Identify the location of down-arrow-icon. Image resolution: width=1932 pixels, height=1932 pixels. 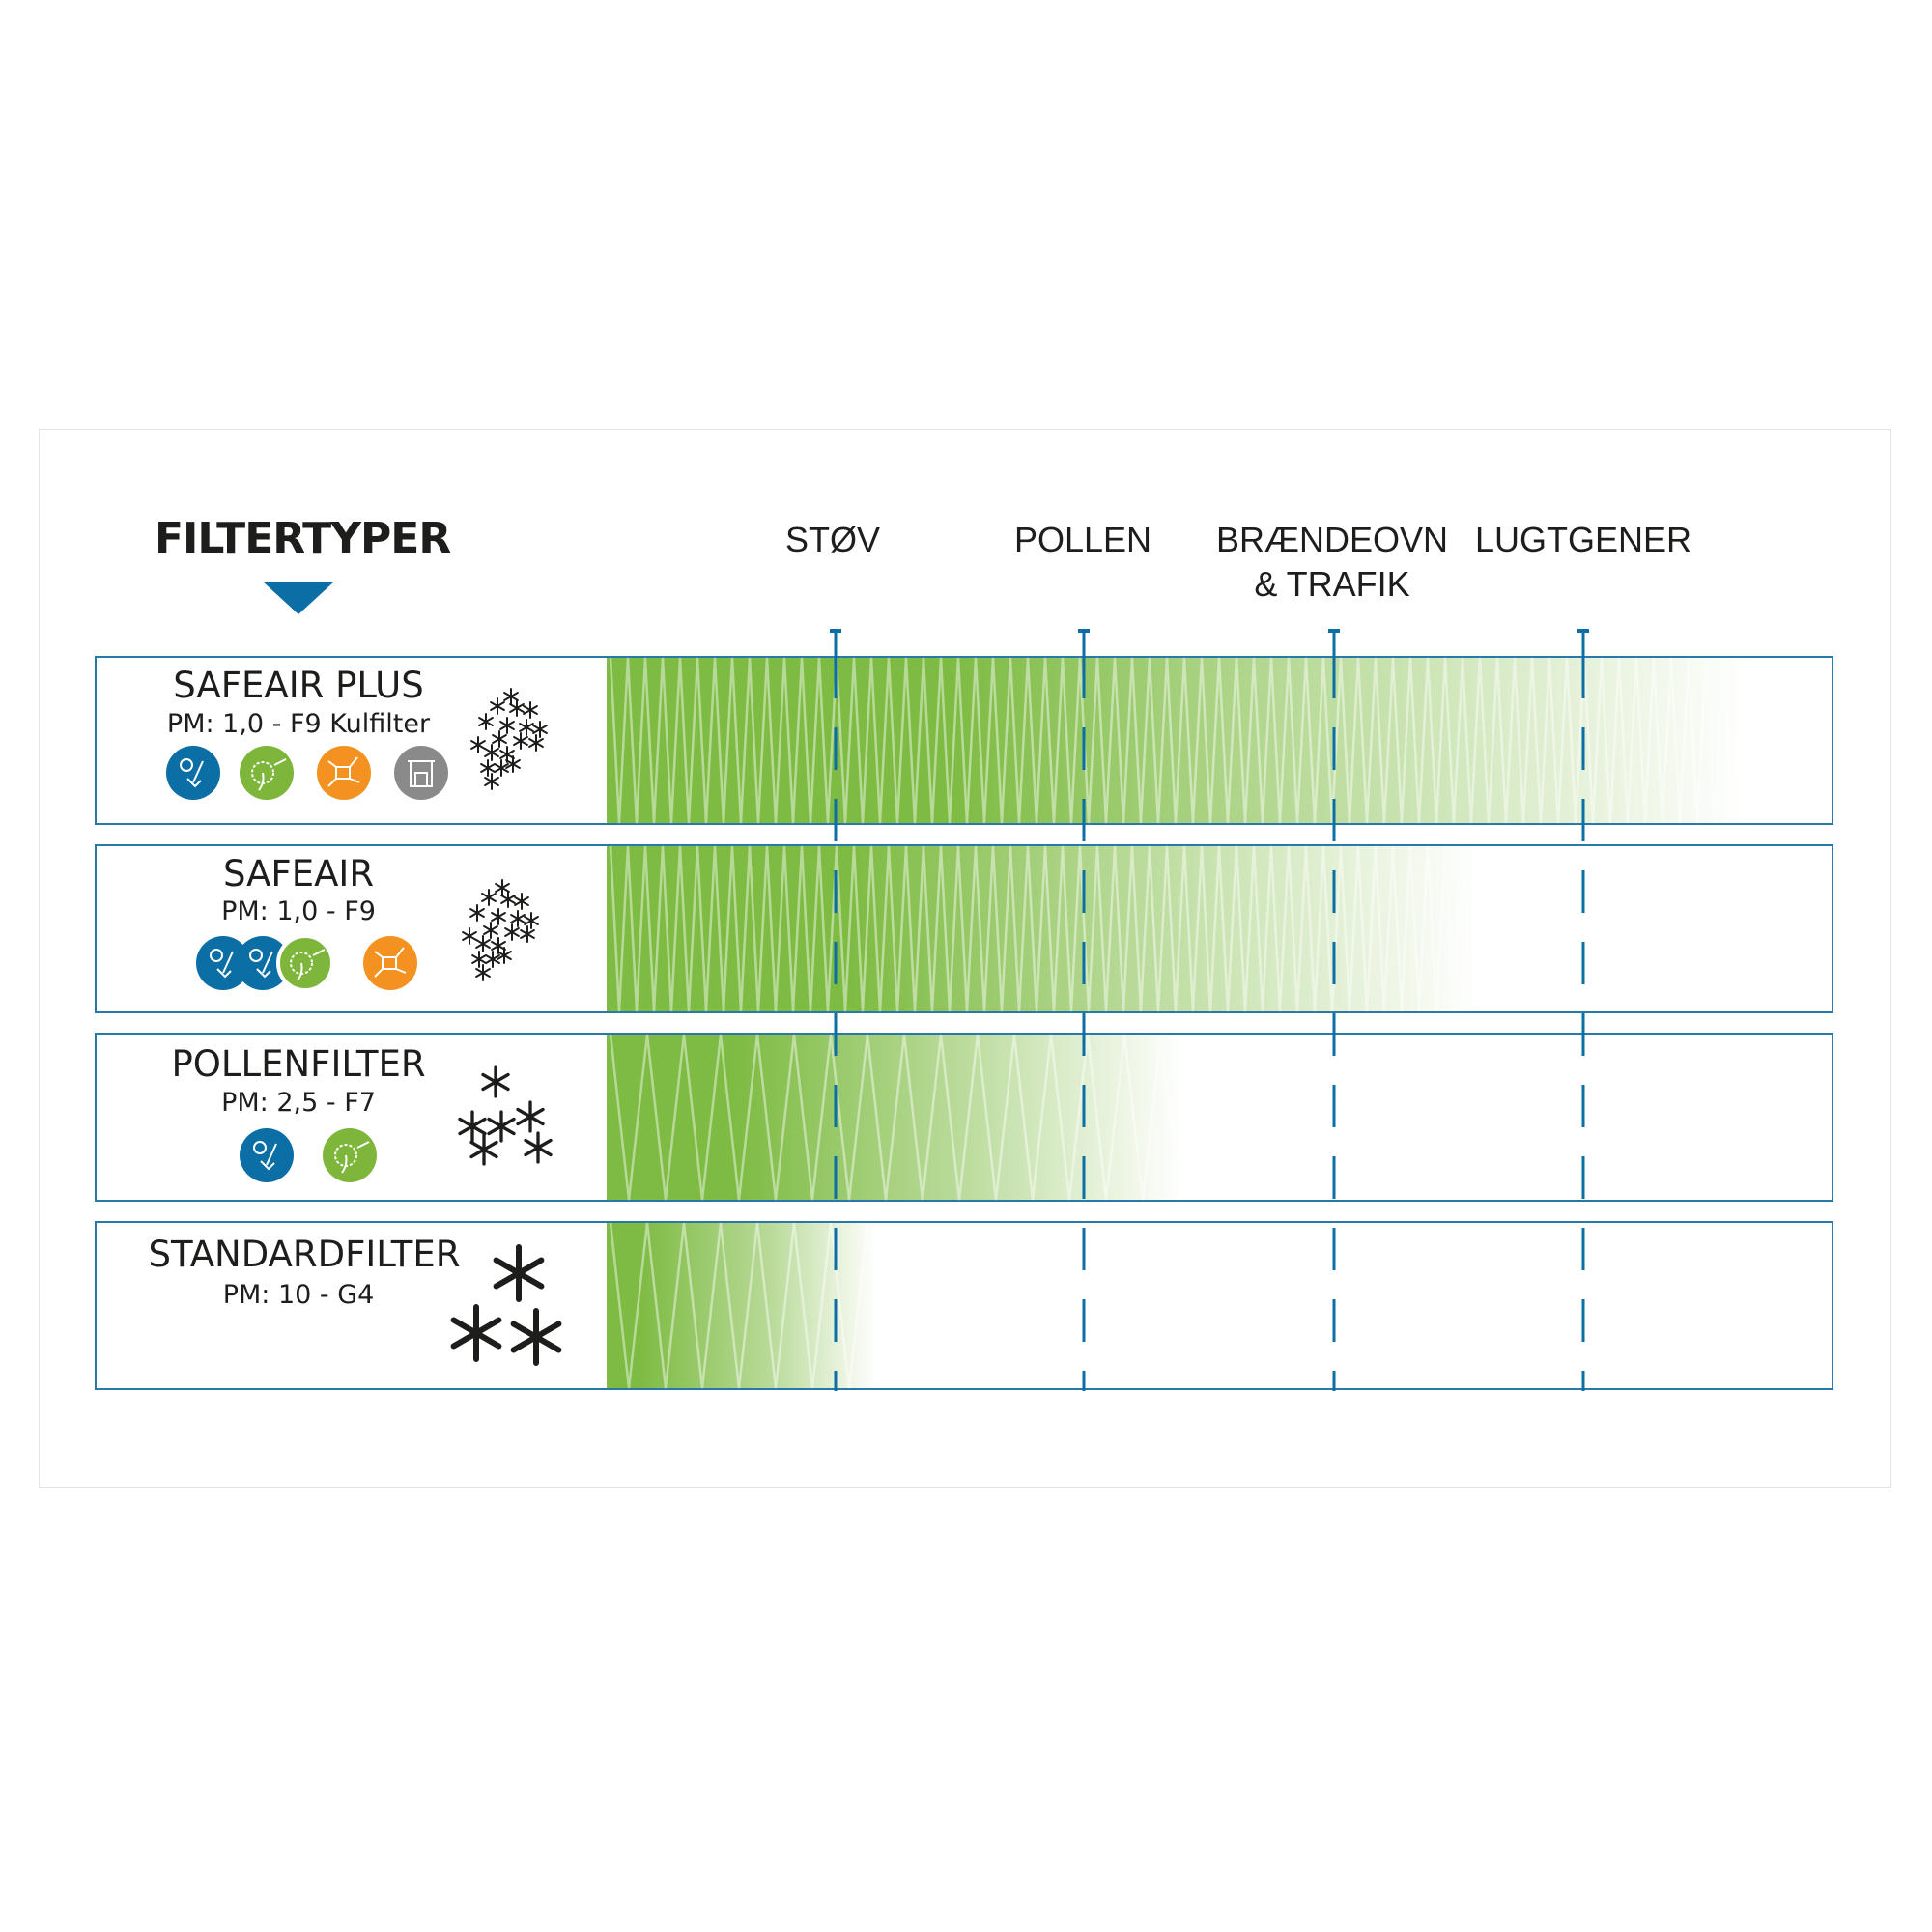
(298, 598).